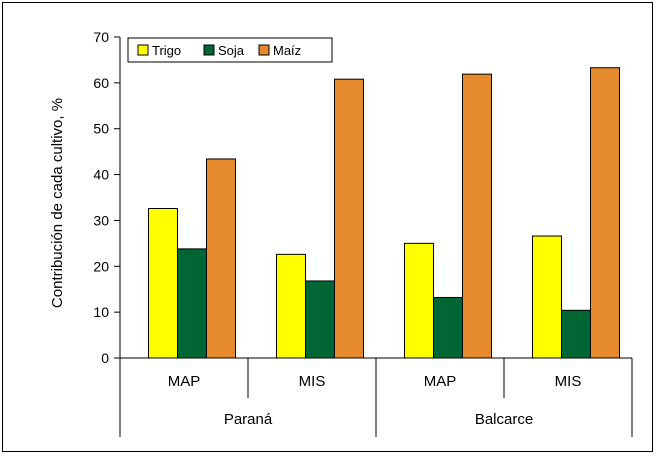 Image resolution: width=657 pixels, height=456 pixels. I want to click on legend: Trigo Soja Maíz, so click(230, 50).